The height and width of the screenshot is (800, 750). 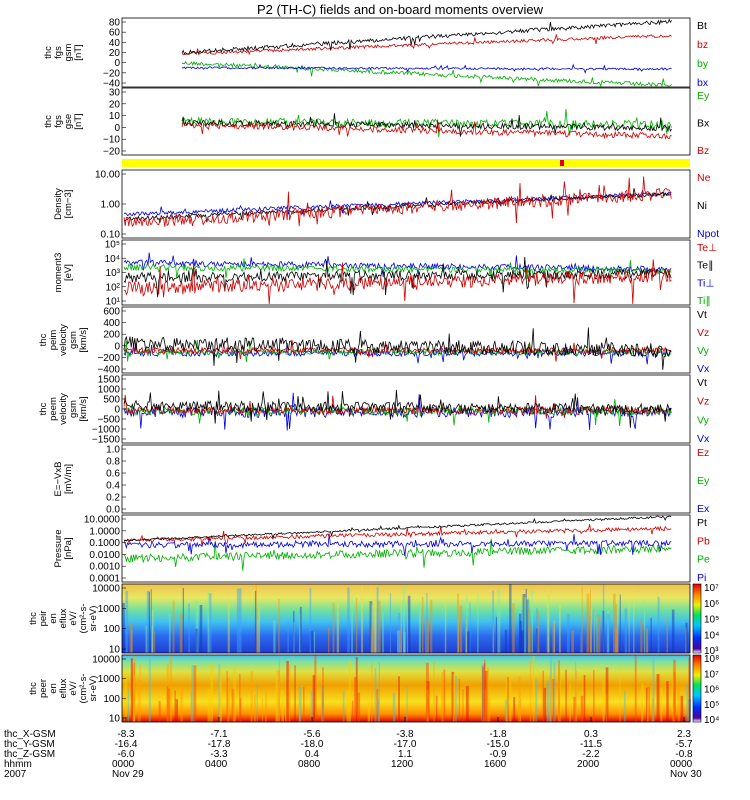 I want to click on legend-entry-bx: Bx, so click(x=703, y=124).